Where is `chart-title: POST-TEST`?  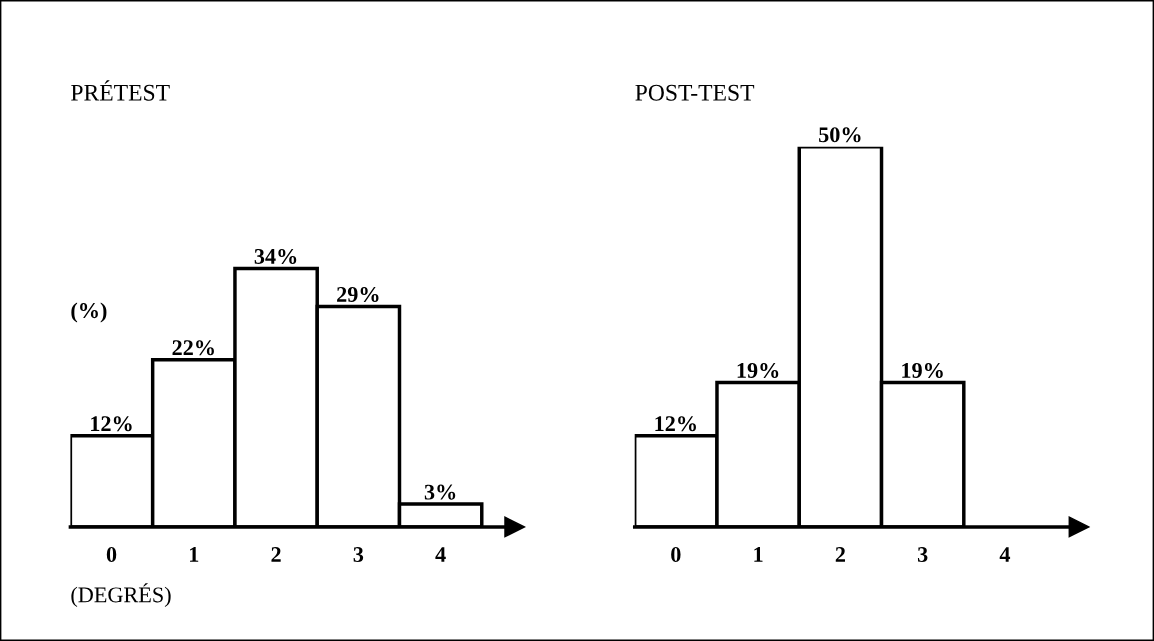 chart-title: POST-TEST is located at coordinates (695, 92).